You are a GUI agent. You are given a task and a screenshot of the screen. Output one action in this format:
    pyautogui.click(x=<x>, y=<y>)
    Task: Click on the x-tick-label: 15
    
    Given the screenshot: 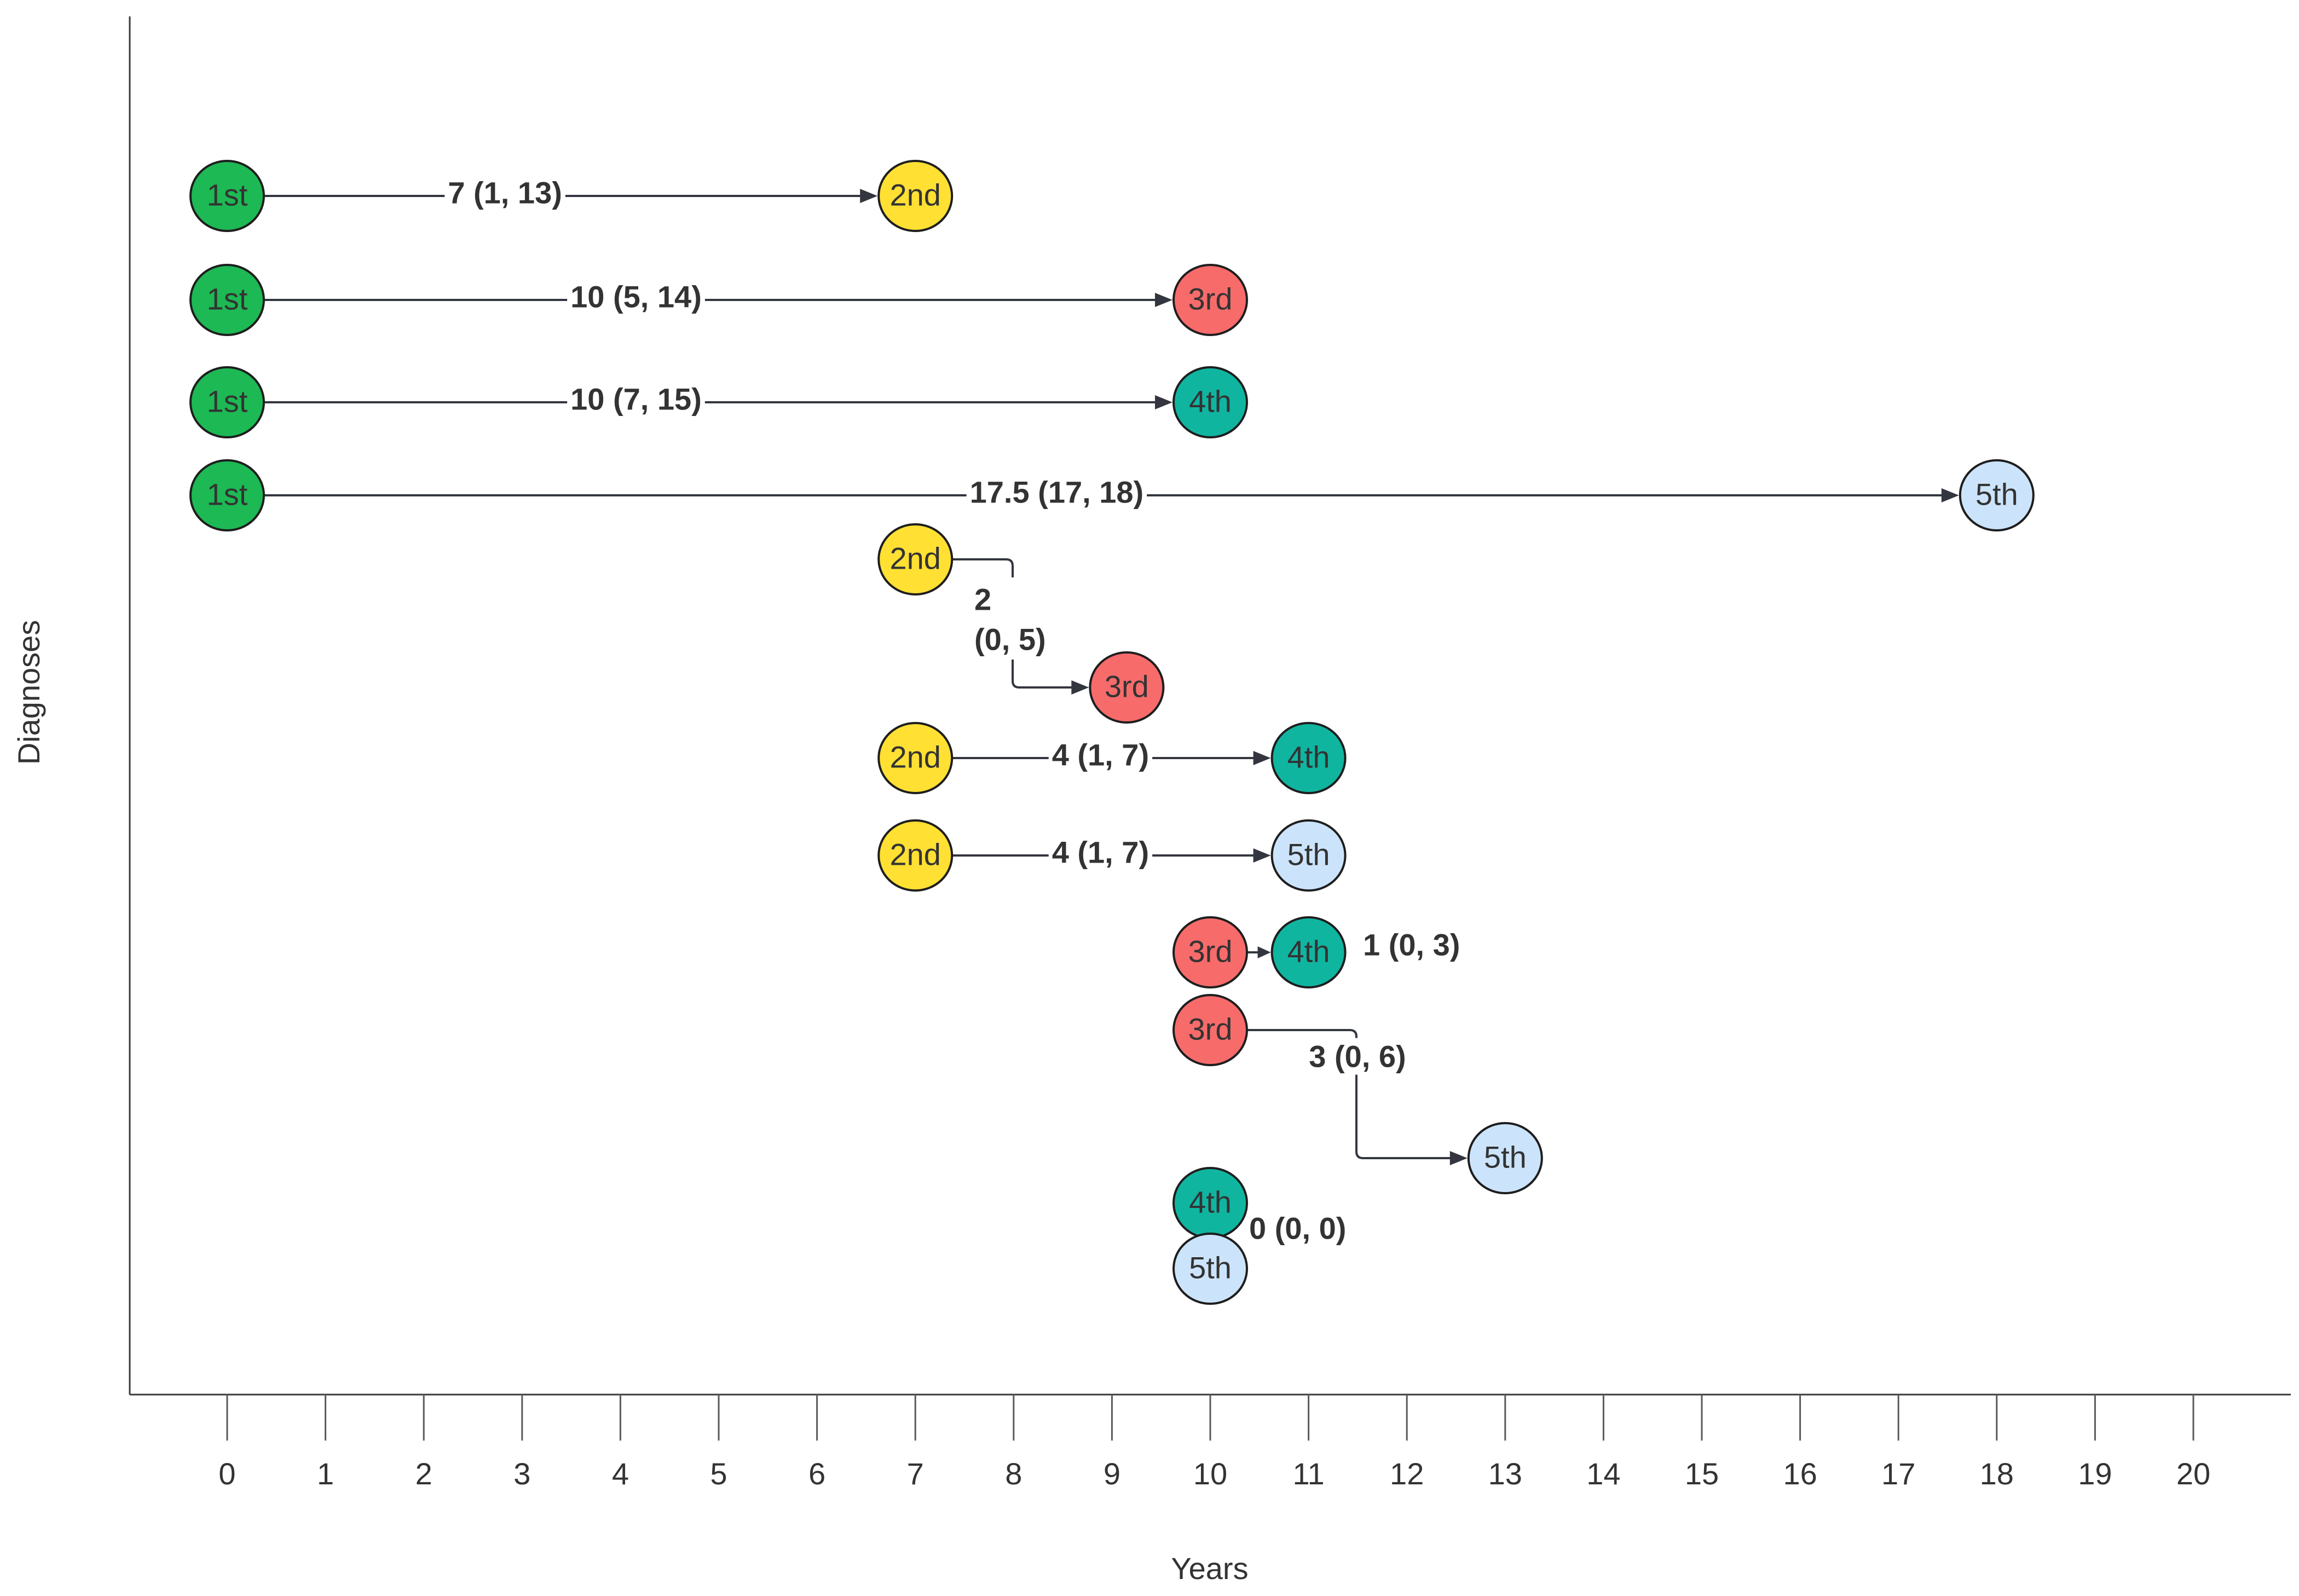 What is the action you would take?
    pyautogui.click(x=1702, y=1473)
    